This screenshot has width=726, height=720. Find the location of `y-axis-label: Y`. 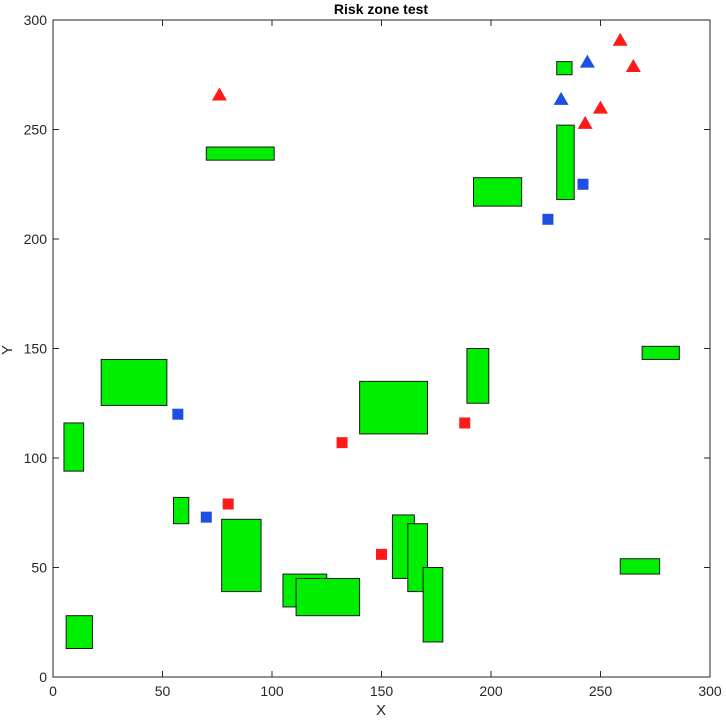

y-axis-label: Y is located at coordinates (8, 350).